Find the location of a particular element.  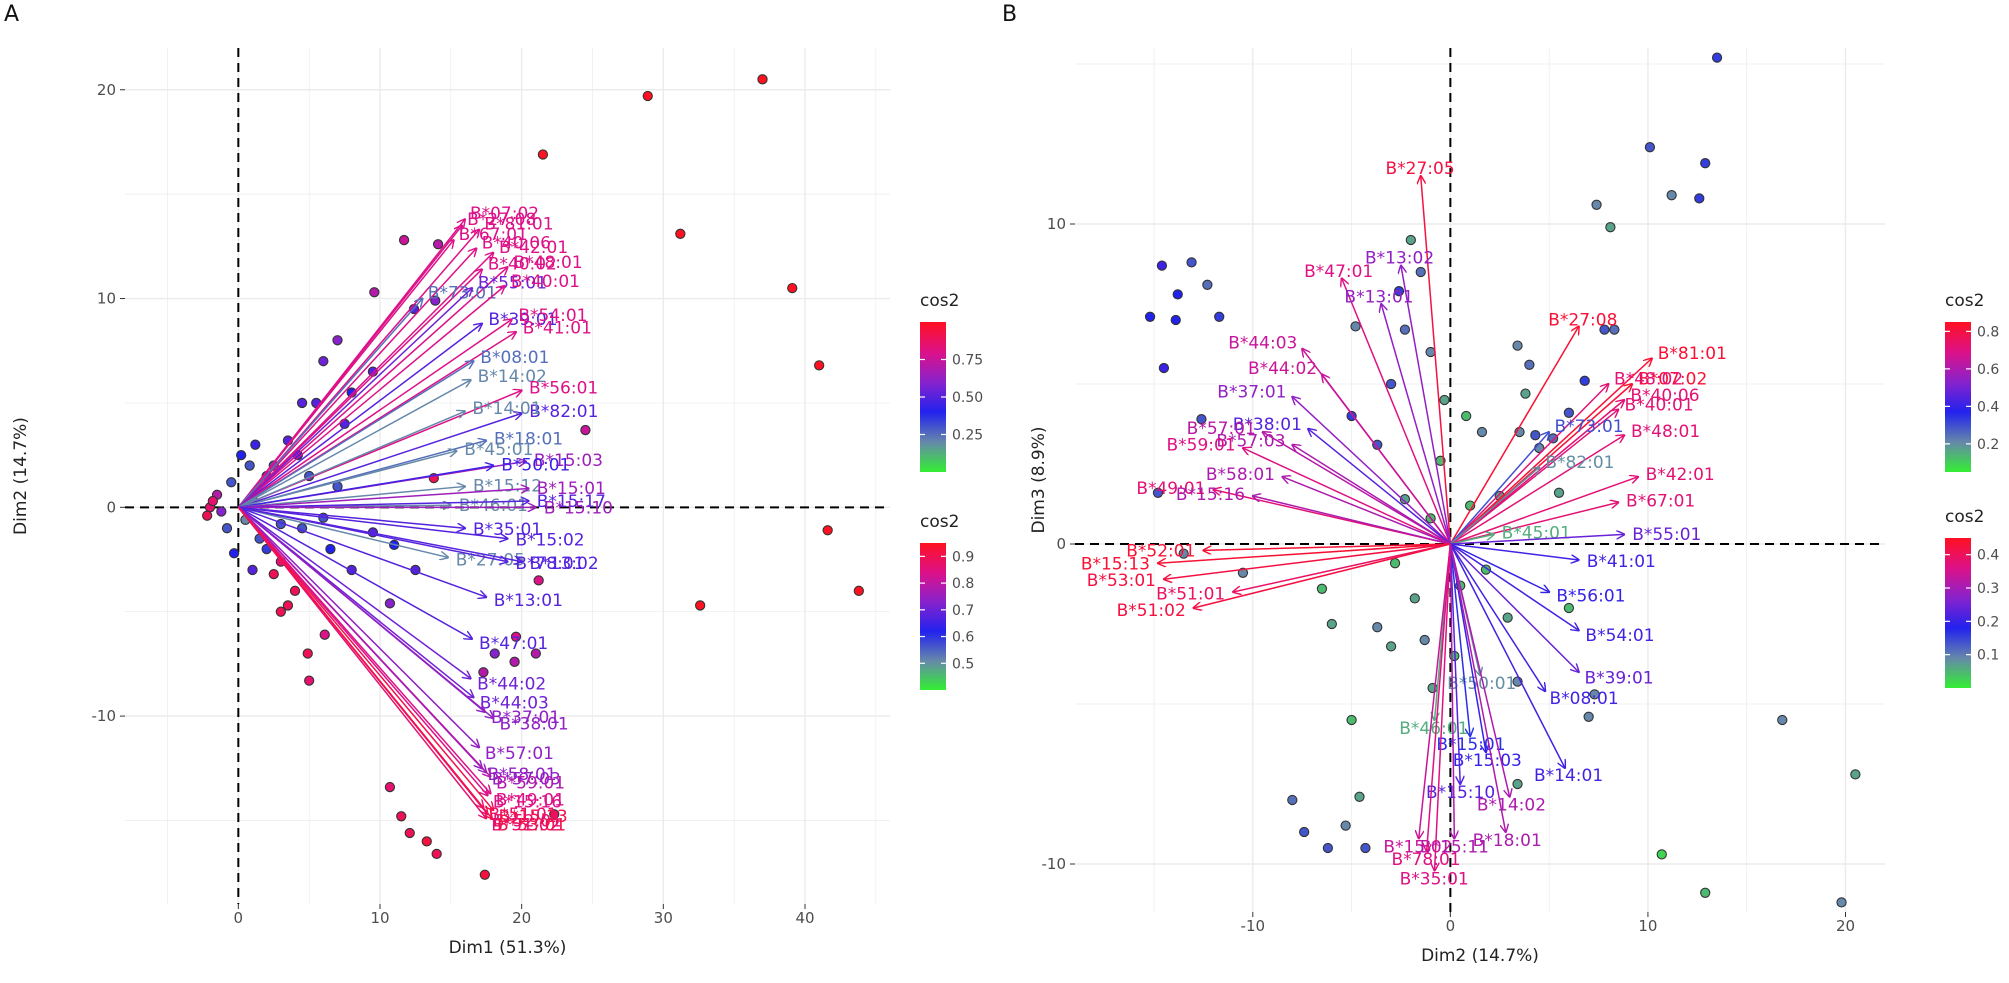

y-tick-label: 0 is located at coordinates (111, 507).